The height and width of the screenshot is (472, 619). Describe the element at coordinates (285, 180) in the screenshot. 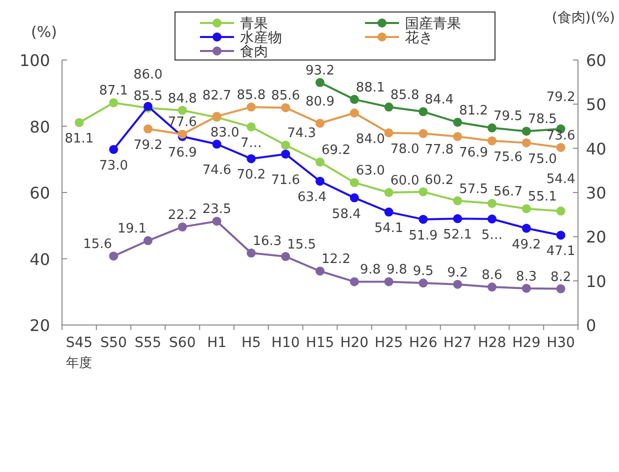

I see `data-label: 71.6` at that location.